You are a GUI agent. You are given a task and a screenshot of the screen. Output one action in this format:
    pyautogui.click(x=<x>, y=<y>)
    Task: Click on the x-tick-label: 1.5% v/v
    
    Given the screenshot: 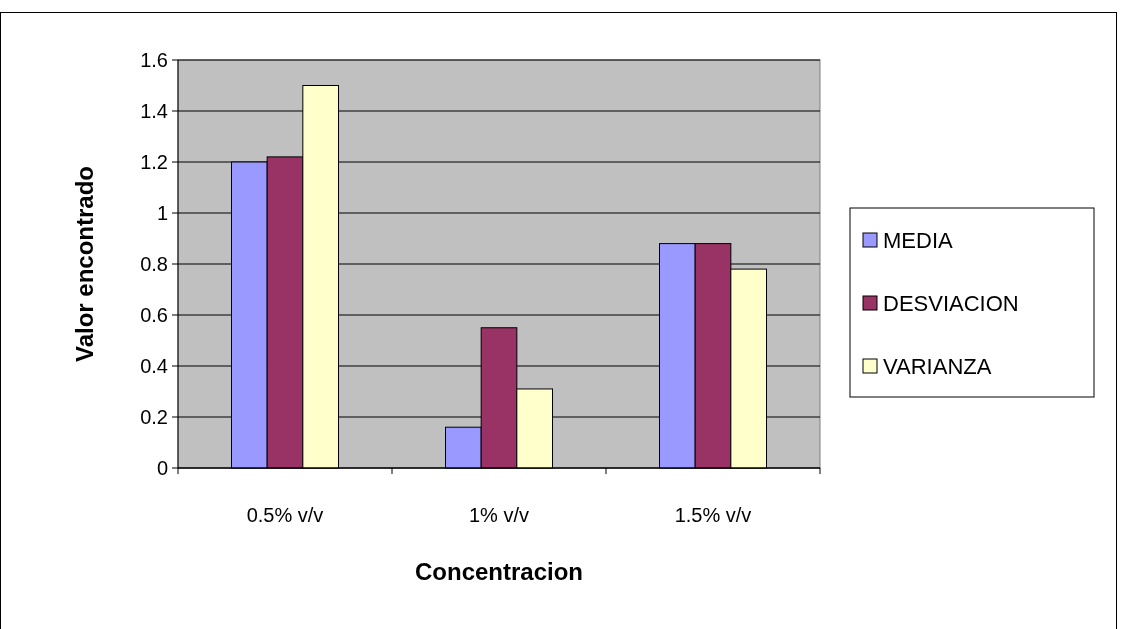 What is the action you would take?
    pyautogui.click(x=713, y=515)
    